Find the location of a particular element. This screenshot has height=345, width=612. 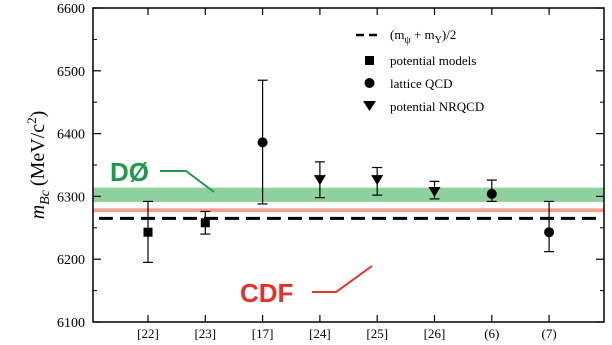

y-axis-label: mBc (MeV/c2) is located at coordinates (38, 165).